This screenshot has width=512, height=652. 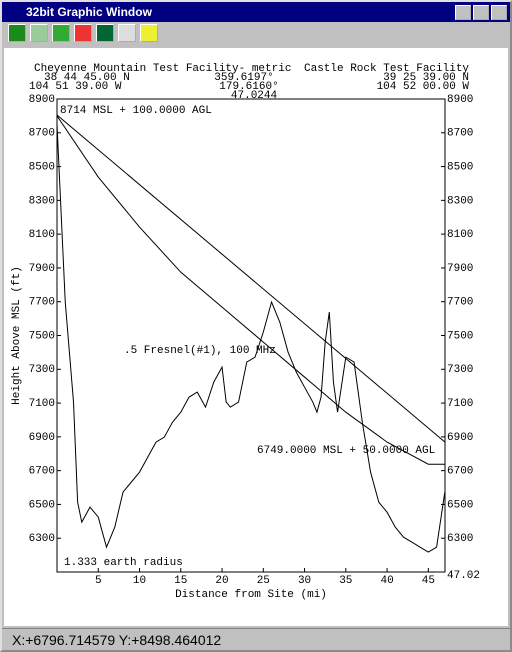 What do you see at coordinates (42, 303) in the screenshot?
I see `y-tick-label: 7700` at bounding box center [42, 303].